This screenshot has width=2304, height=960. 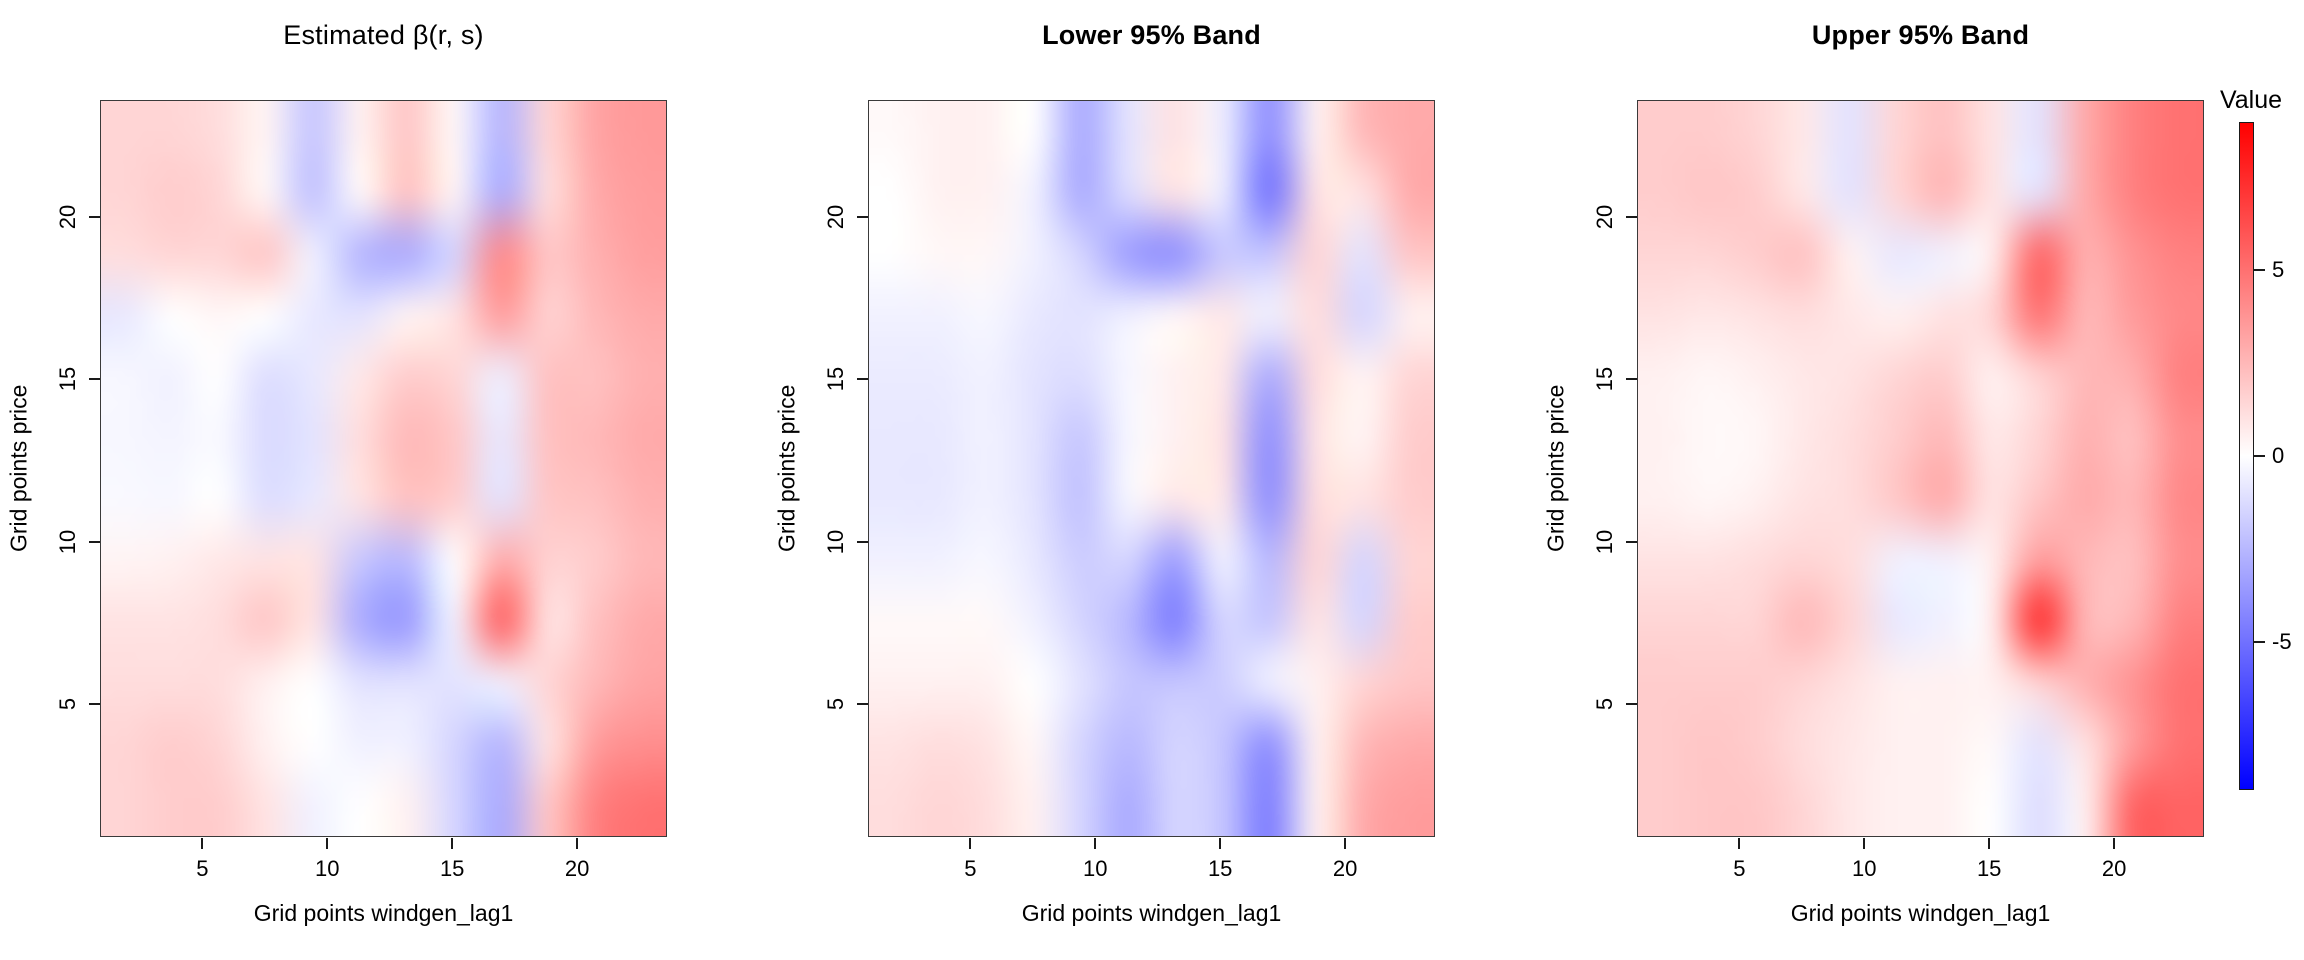 What do you see at coordinates (2251, 100) in the screenshot?
I see `colorbar-title: Value` at bounding box center [2251, 100].